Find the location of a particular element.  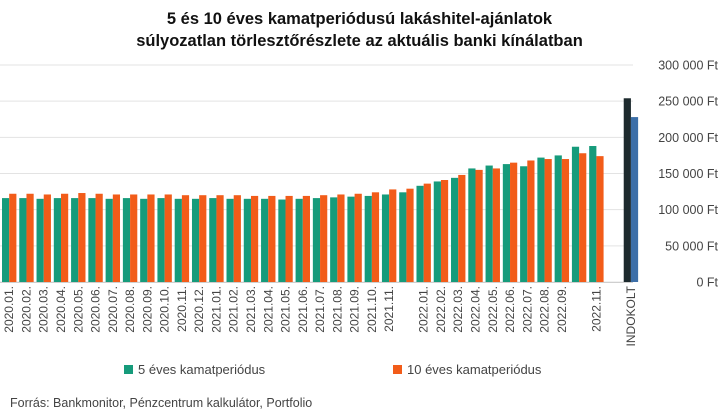

x-tick-label: 2020.12. is located at coordinates (199, 309).